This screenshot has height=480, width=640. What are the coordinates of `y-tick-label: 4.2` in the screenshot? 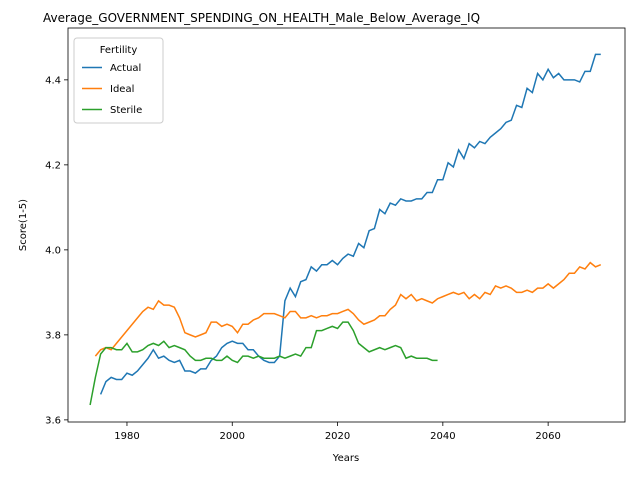 It's located at (53, 165).